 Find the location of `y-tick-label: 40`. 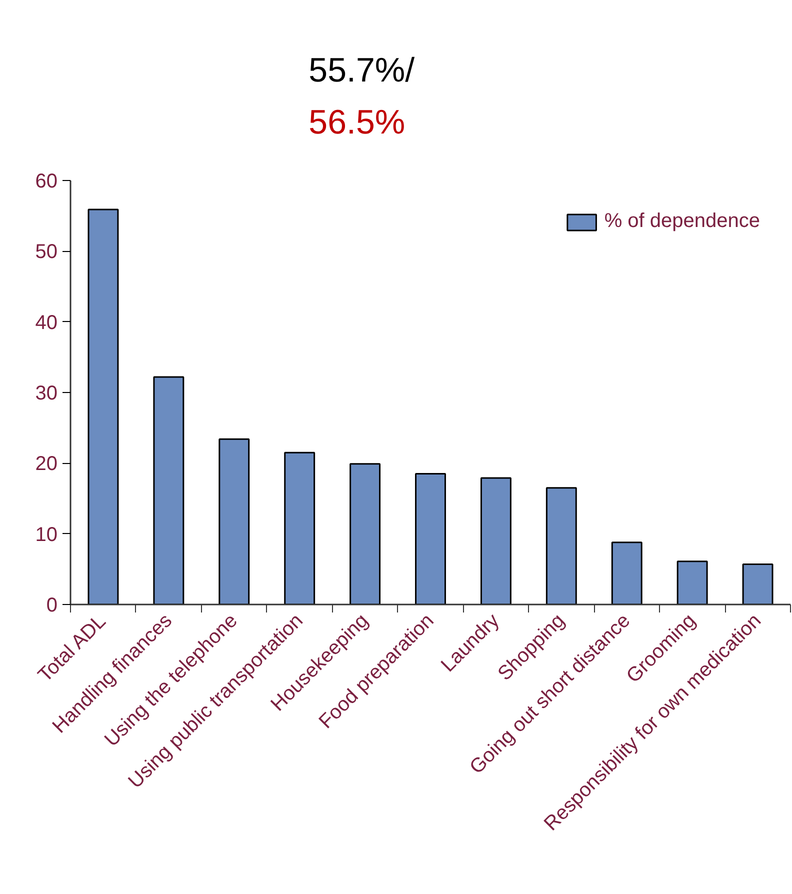

y-tick-label: 40 is located at coordinates (46, 323).